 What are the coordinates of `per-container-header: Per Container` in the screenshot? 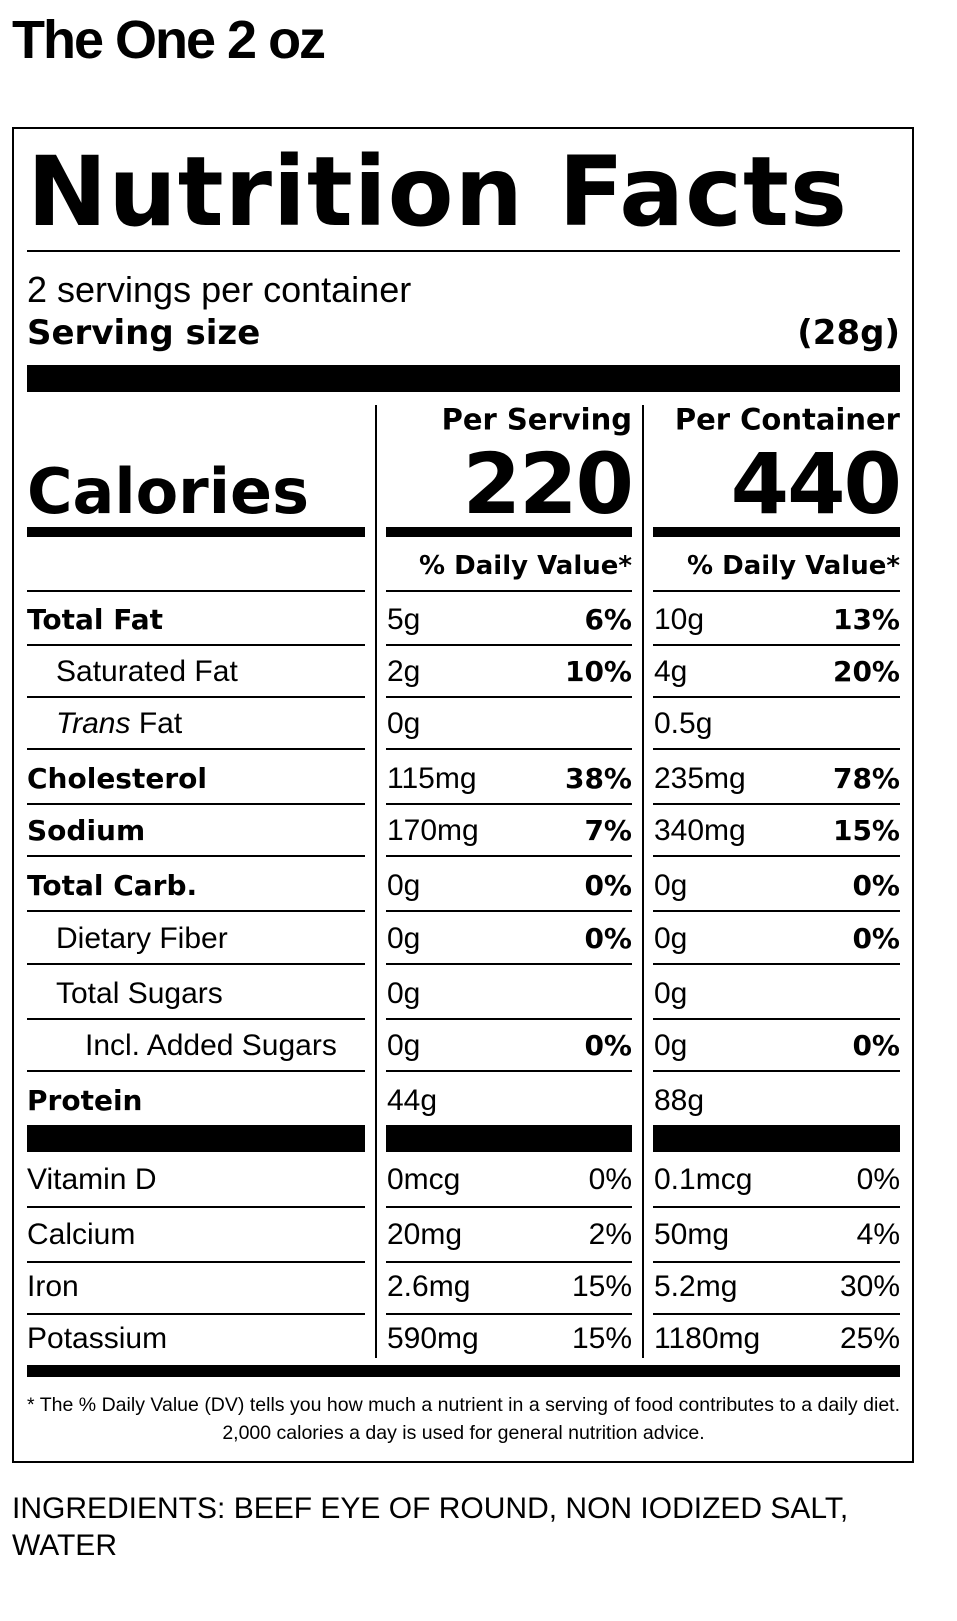 It's located at (787, 419).